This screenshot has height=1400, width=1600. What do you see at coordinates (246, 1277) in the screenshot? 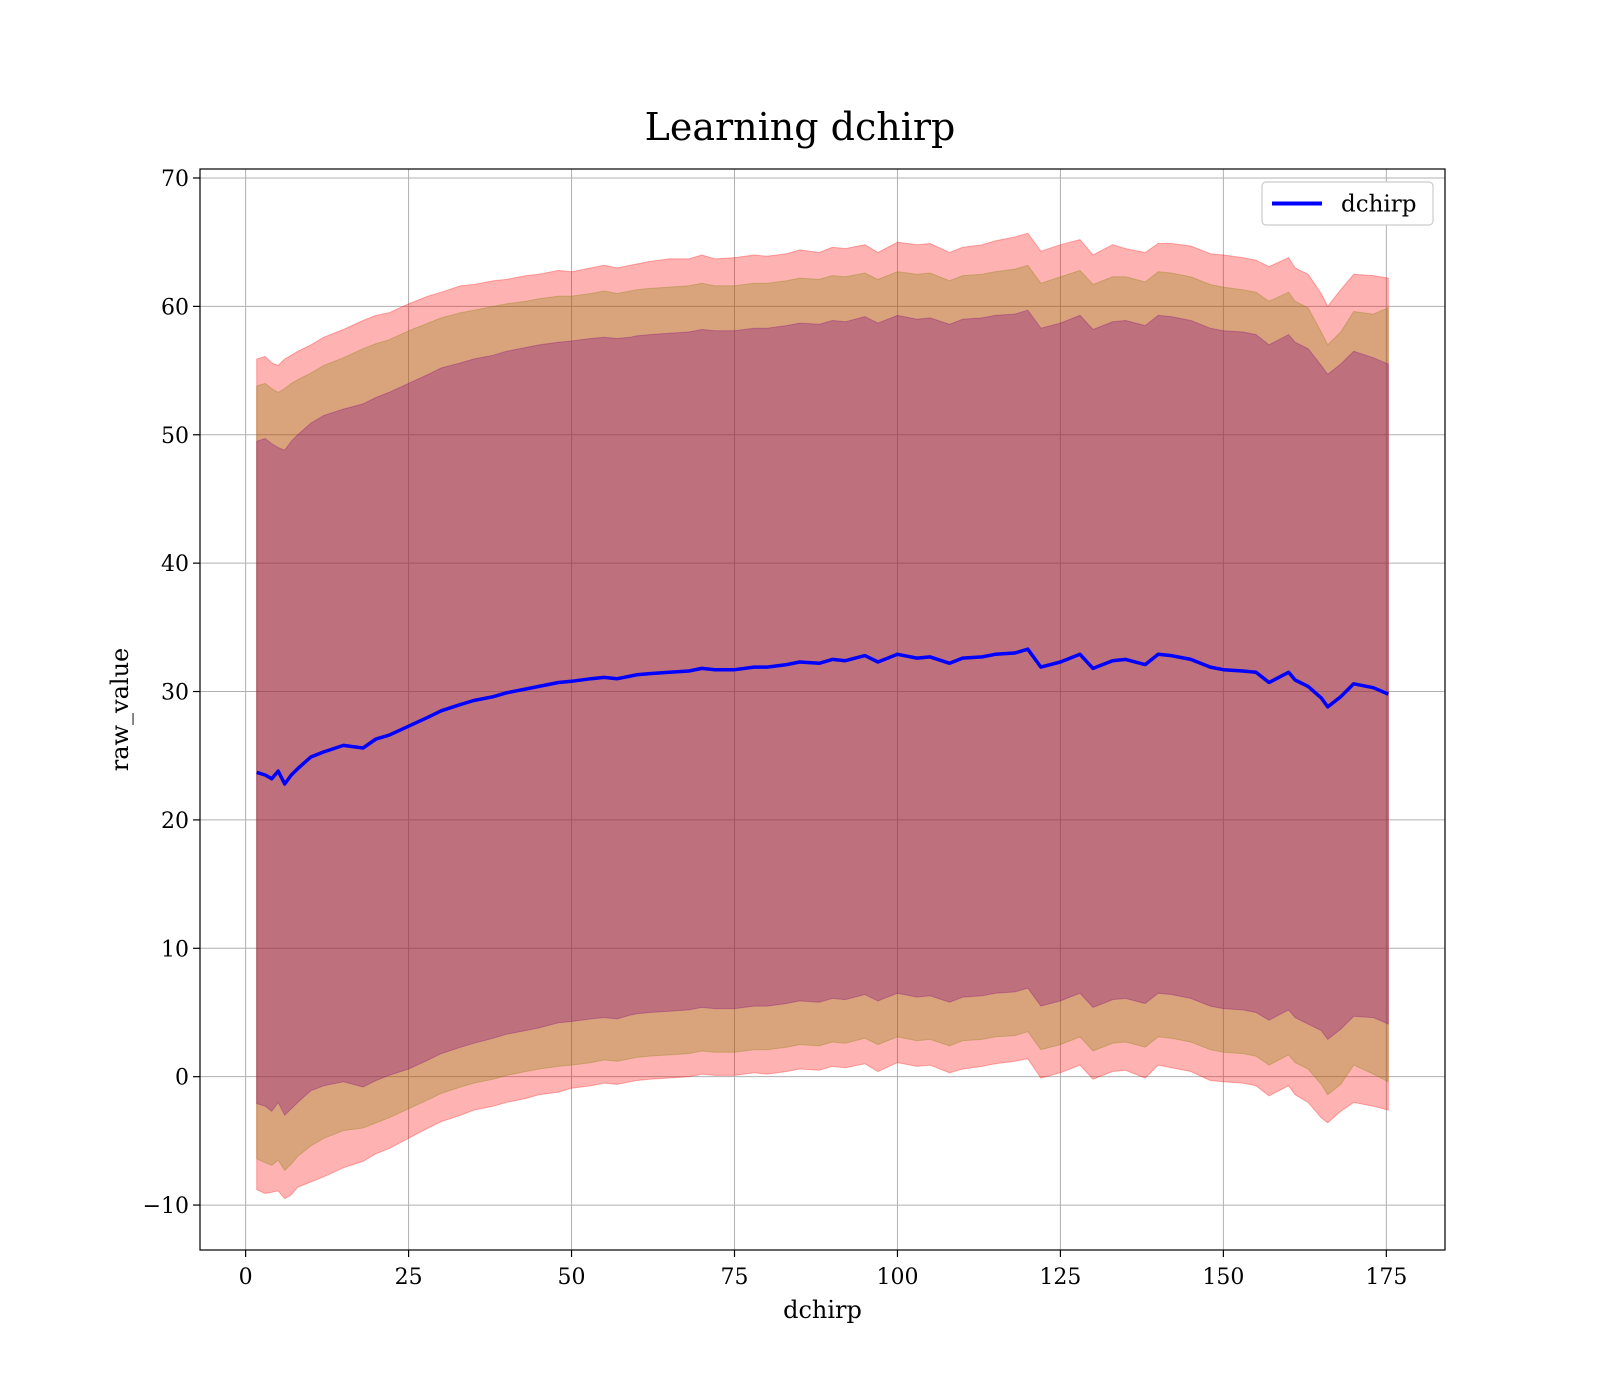
I see `x-tick-label: 0` at bounding box center [246, 1277].